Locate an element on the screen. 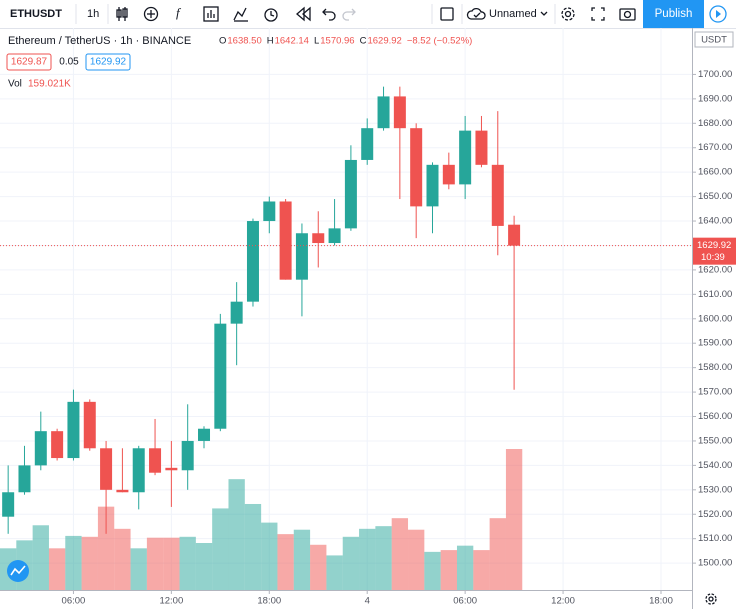  ask: 1629.92 is located at coordinates (108, 62).